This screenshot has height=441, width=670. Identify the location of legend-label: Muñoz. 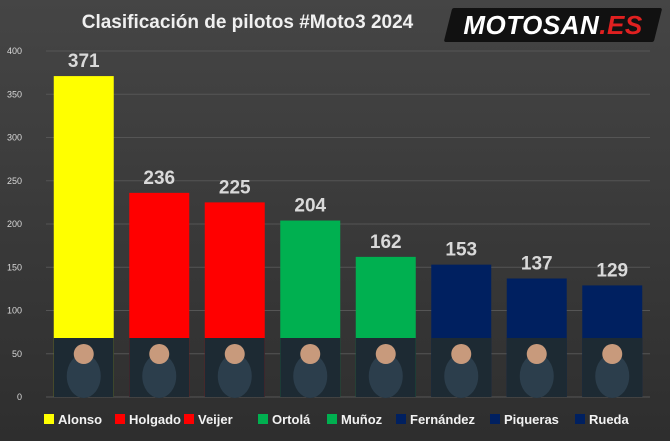
(362, 419).